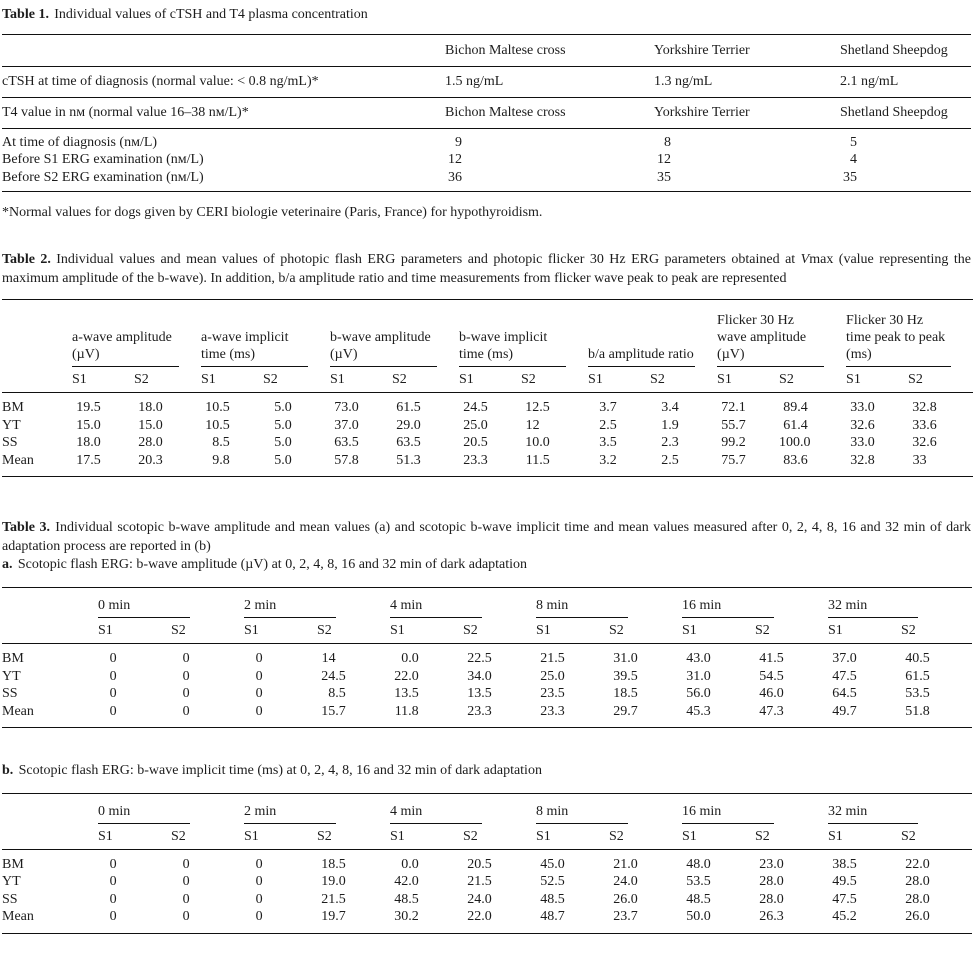  I want to click on value-cell: 13.5, so click(479, 694).